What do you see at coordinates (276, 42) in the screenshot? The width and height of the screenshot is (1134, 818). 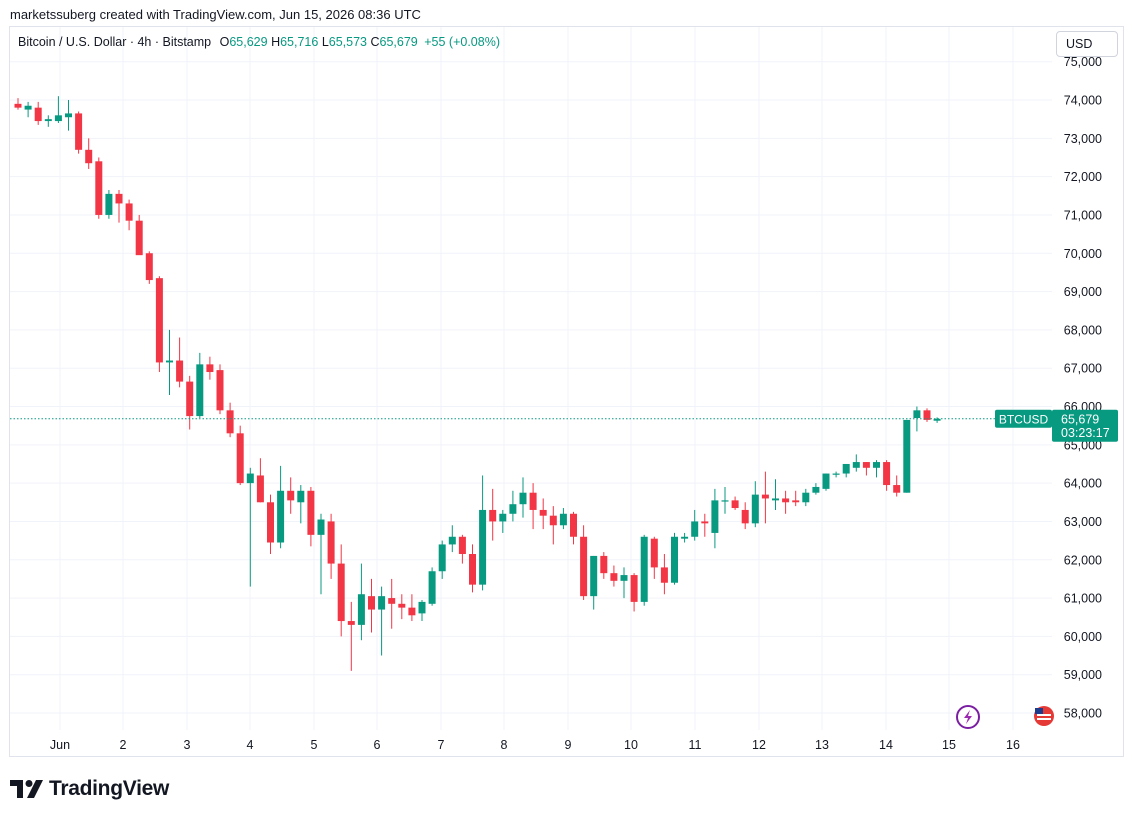 I see `high-label: H` at bounding box center [276, 42].